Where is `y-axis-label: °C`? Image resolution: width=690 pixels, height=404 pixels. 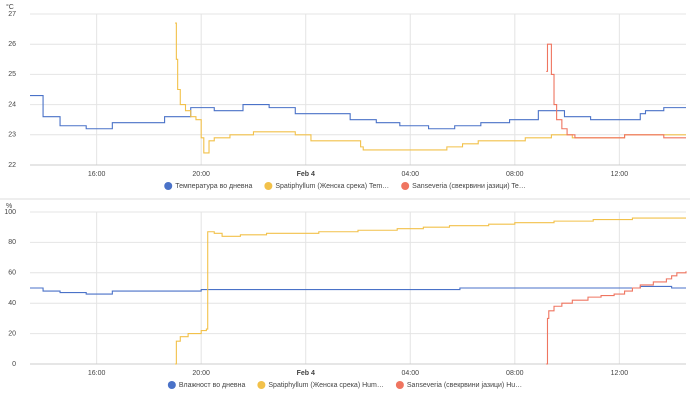 y-axis-label: °C is located at coordinates (10, 7).